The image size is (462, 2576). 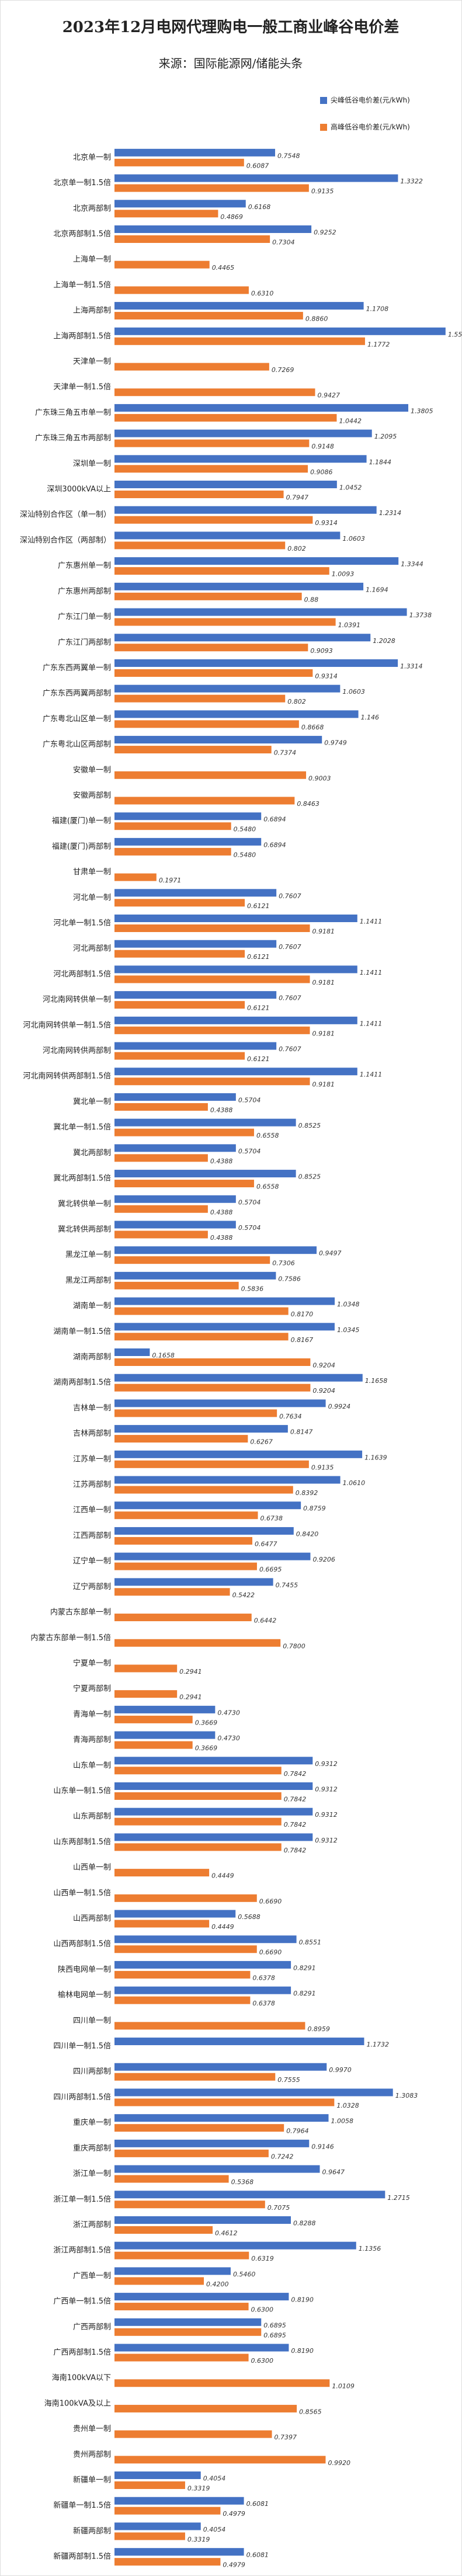 What do you see at coordinates (258, 957) in the screenshot?
I see `value-label: 0.6121` at bounding box center [258, 957].